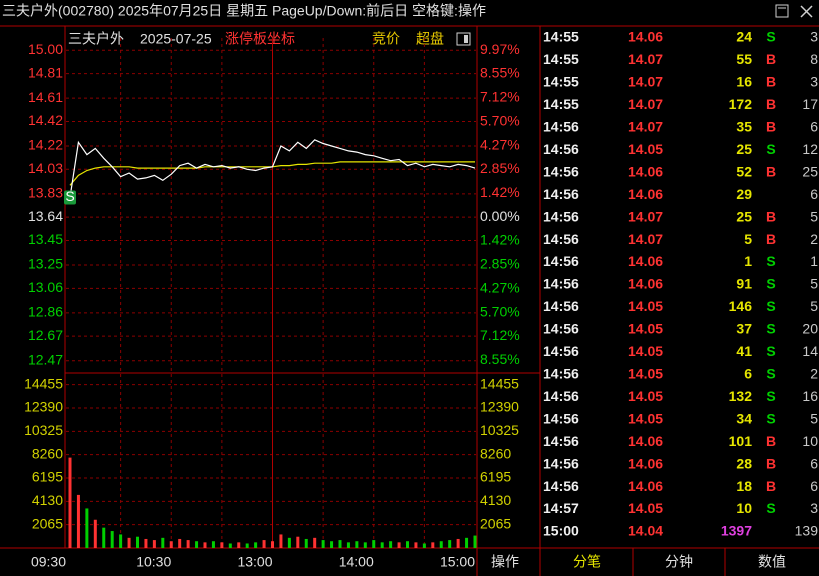 The image size is (819, 576). Describe the element at coordinates (45, 145) in the screenshot. I see `y-tick-label: 14.22` at that location.